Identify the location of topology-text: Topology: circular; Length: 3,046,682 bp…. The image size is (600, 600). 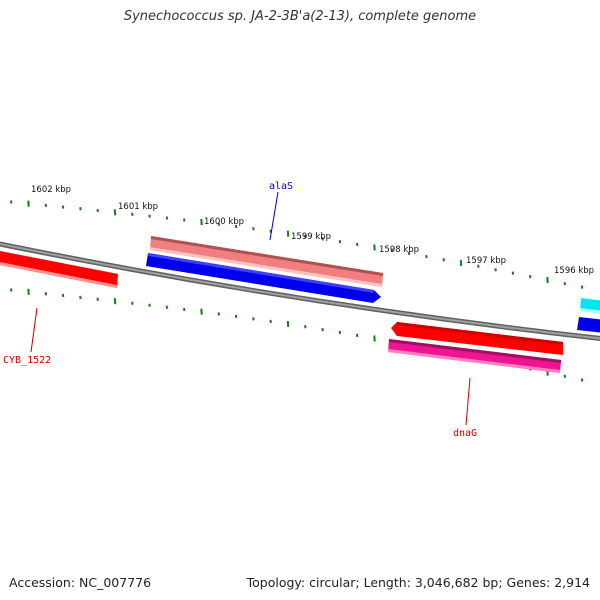
(418, 582).